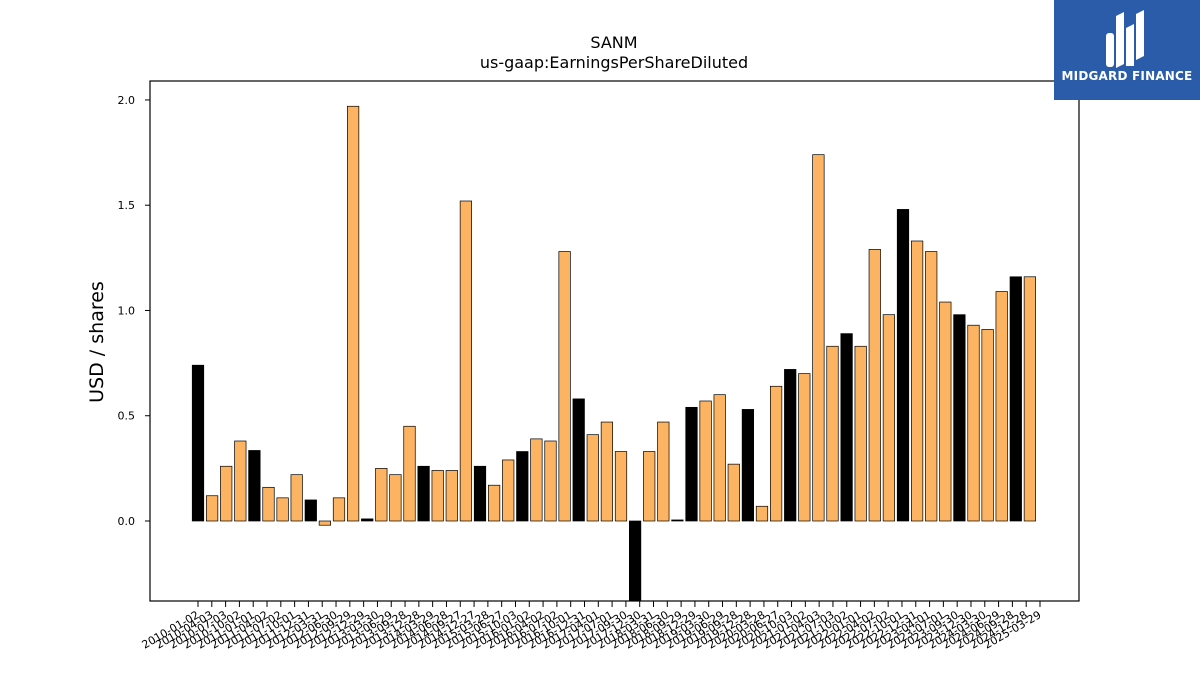  What do you see at coordinates (127, 310) in the screenshot?
I see `y-tick-label: 1.0` at bounding box center [127, 310].